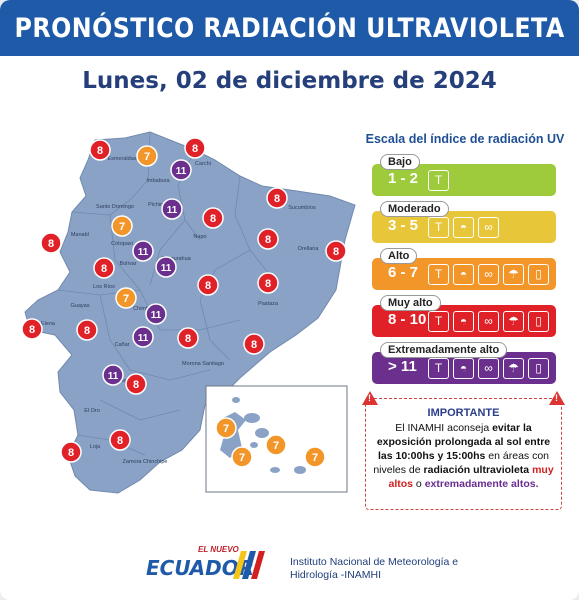 The height and width of the screenshot is (600, 579). I want to click on important-text-5: muy altos, so click(471, 477).